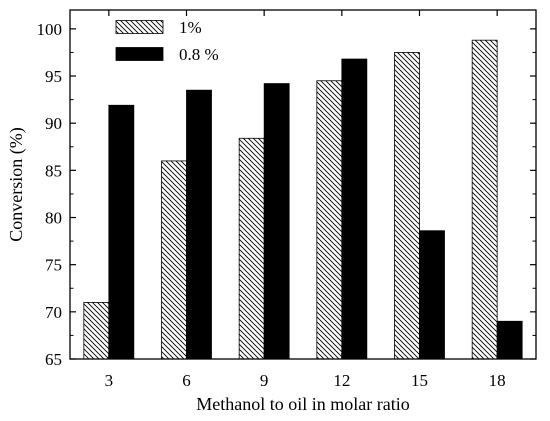 The width and height of the screenshot is (550, 421). Describe the element at coordinates (167, 41) in the screenshot. I see `legend: 1% 0.8 %` at that location.